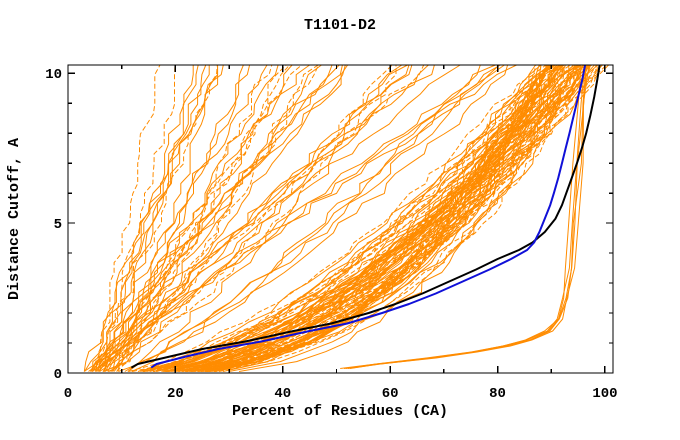  What do you see at coordinates (53, 75) in the screenshot?
I see `y-tick-label: 10` at bounding box center [53, 75].